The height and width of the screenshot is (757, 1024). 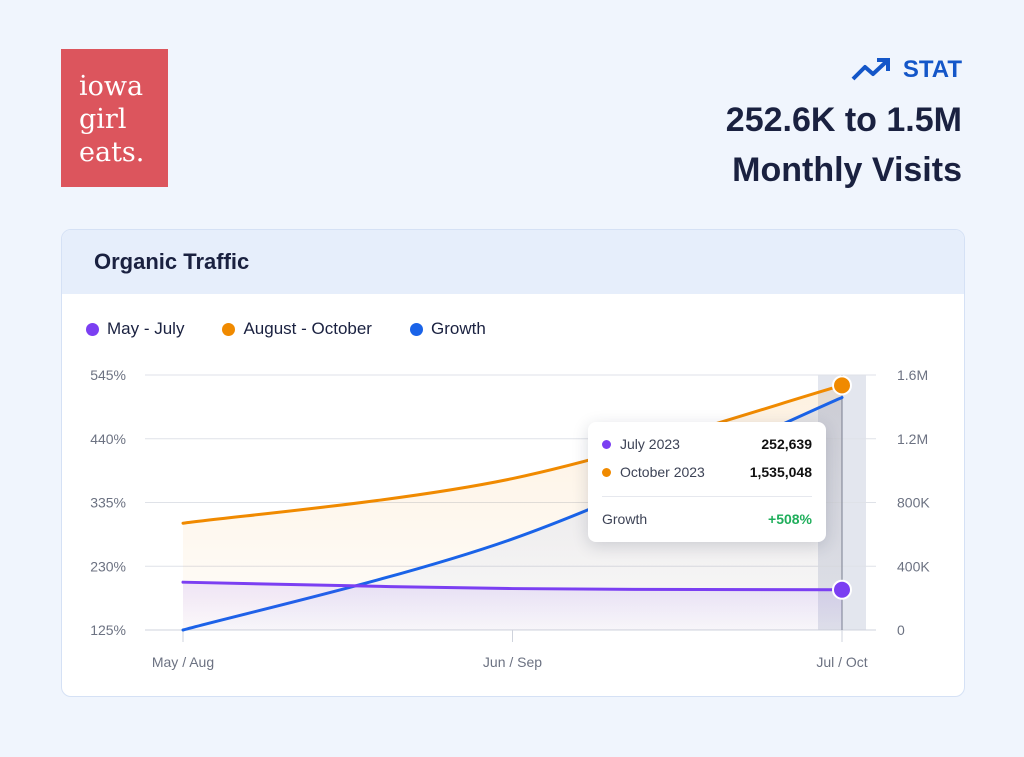 I want to click on headline: 252.6K to 1.5M Monthly Visits, so click(x=844, y=145).